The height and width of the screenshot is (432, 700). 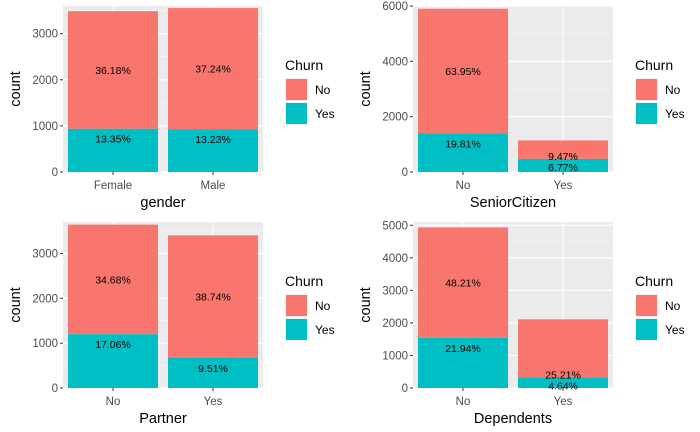 What do you see at coordinates (213, 140) in the screenshot?
I see `data-label-yes: 13.23%` at bounding box center [213, 140].